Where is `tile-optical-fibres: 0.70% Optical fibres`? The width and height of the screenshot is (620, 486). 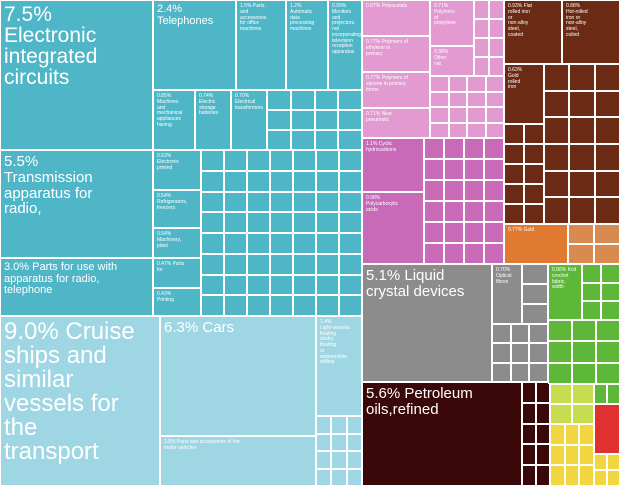 tile-optical-fibres: 0.70% Optical fibres is located at coordinates (507, 294).